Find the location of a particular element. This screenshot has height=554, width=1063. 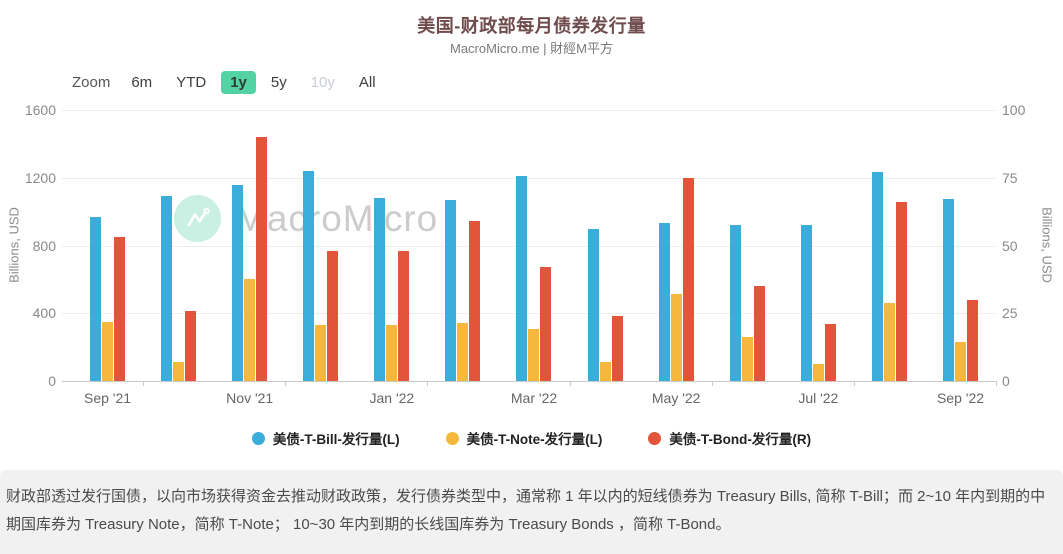

y-axis-label-left: 800 is located at coordinates (44, 245).